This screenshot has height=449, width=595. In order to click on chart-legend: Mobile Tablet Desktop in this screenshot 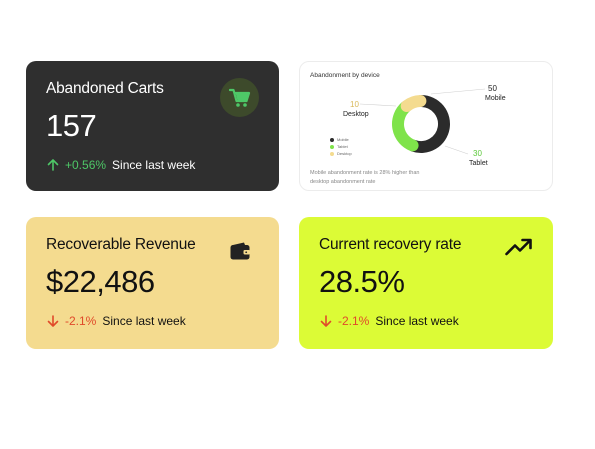, I will do `click(341, 146)`.